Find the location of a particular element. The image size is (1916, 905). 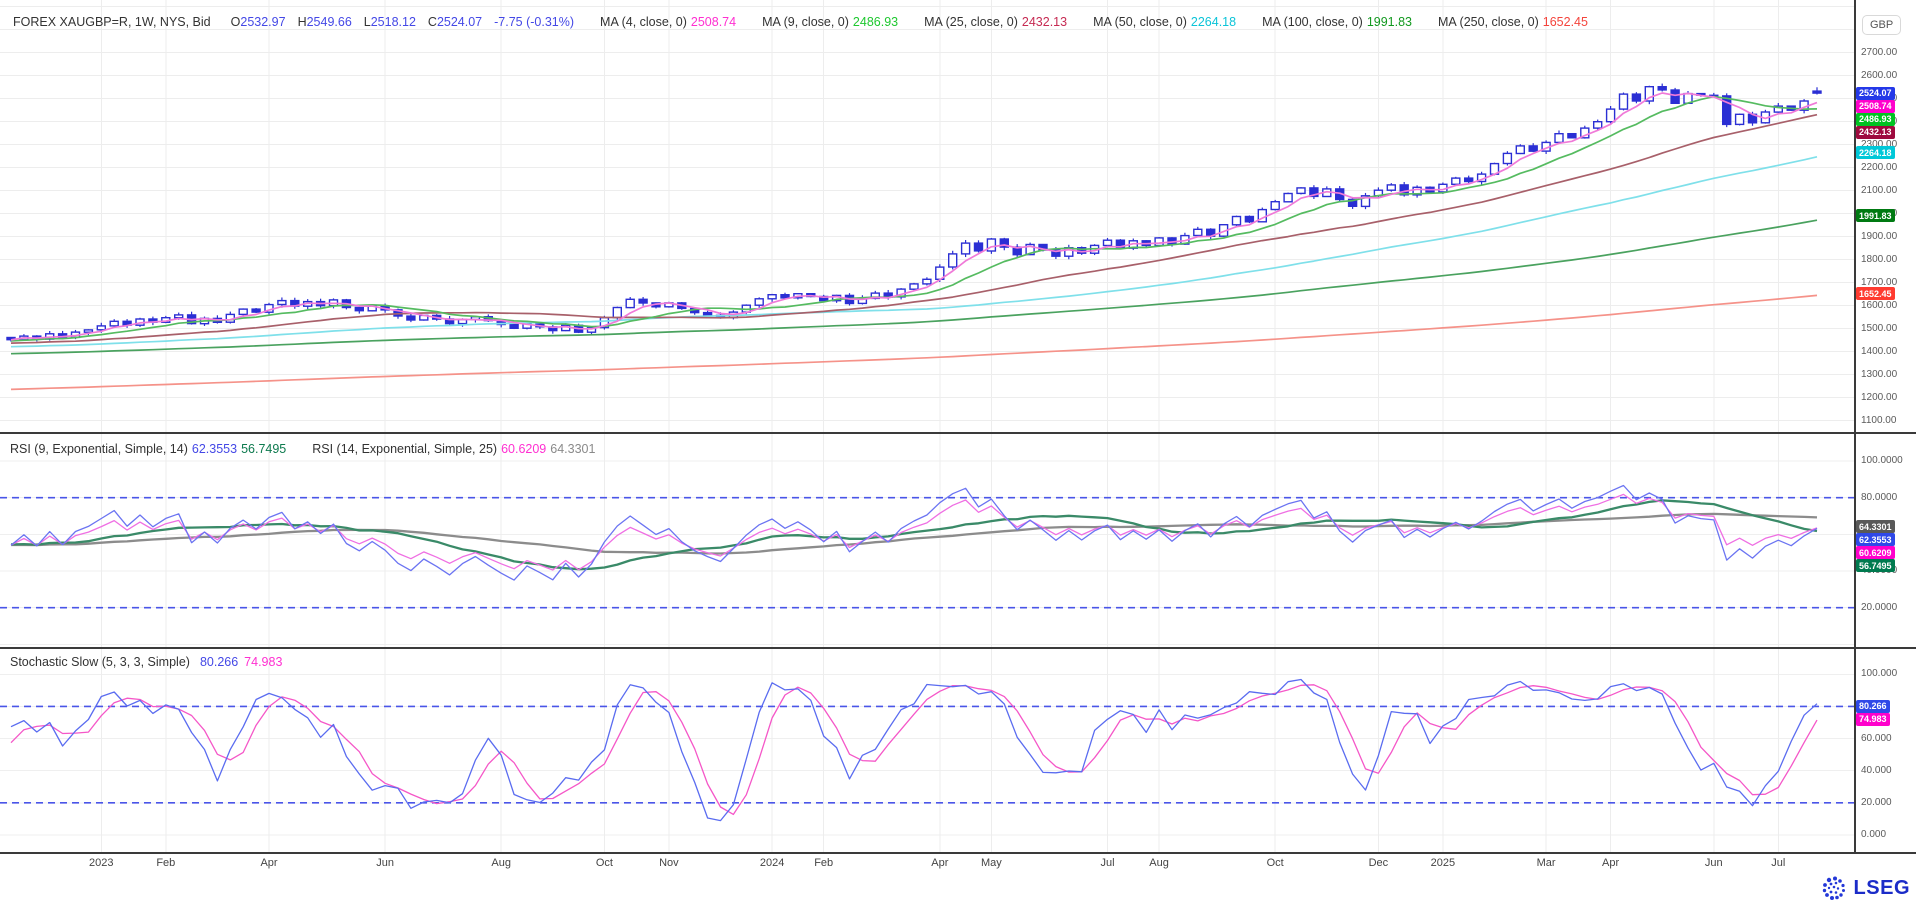

ma-legend-item: MA (100, close, 0) 1991.83 is located at coordinates (1337, 22).